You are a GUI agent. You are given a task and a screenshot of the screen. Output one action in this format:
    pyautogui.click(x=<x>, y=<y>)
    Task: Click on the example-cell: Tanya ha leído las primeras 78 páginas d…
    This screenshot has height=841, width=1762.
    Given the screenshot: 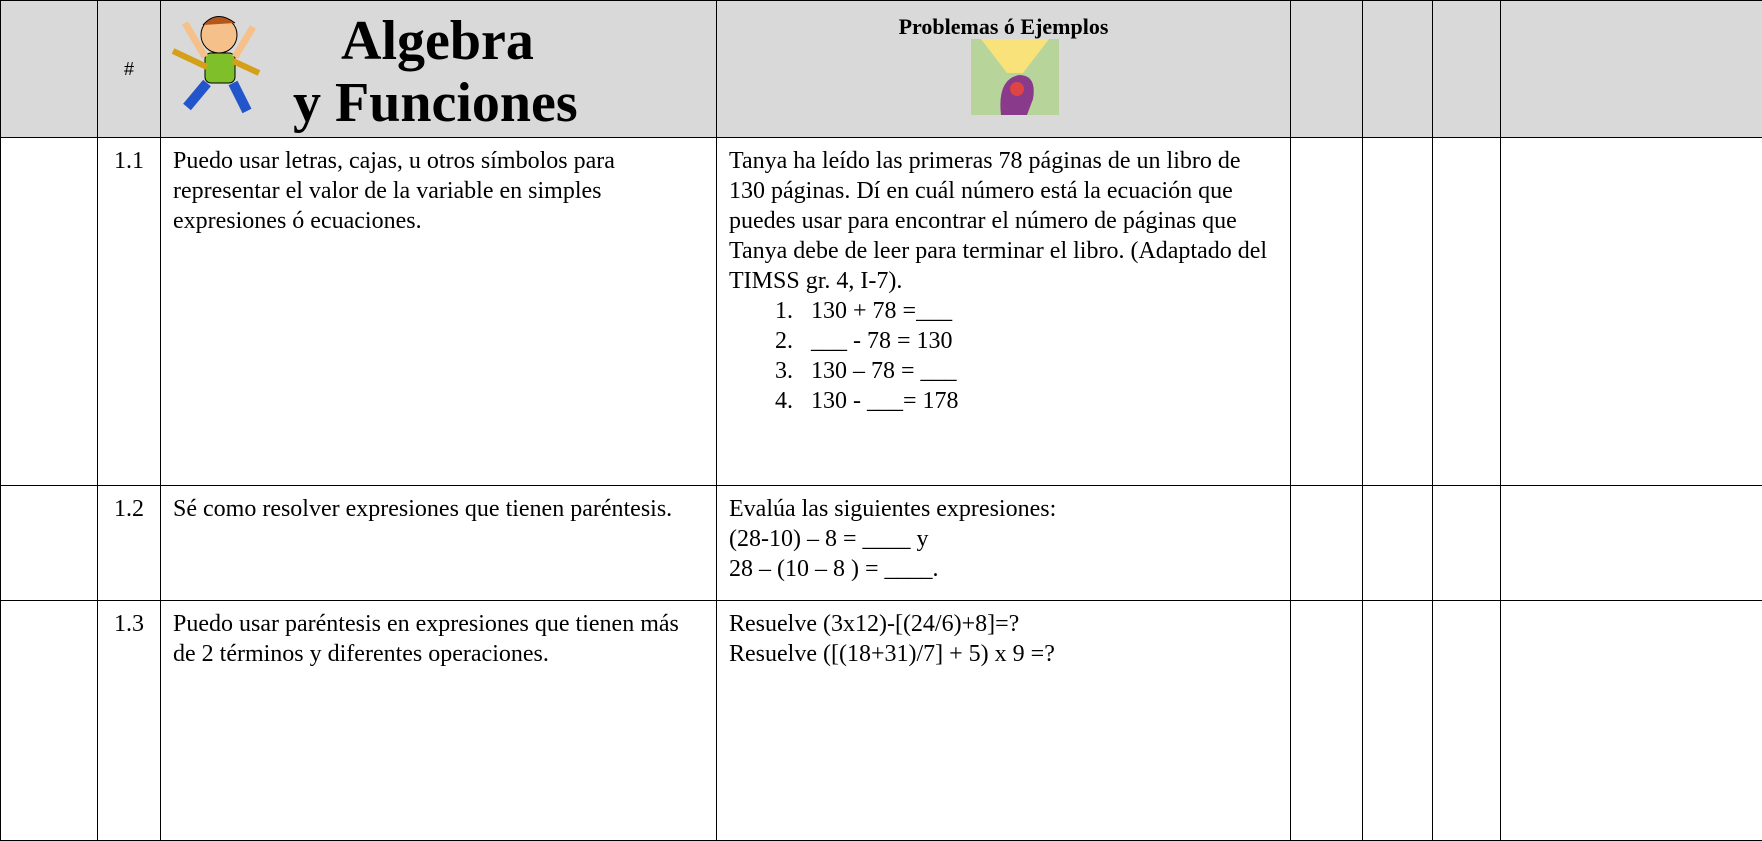 What is the action you would take?
    pyautogui.click(x=1004, y=312)
    